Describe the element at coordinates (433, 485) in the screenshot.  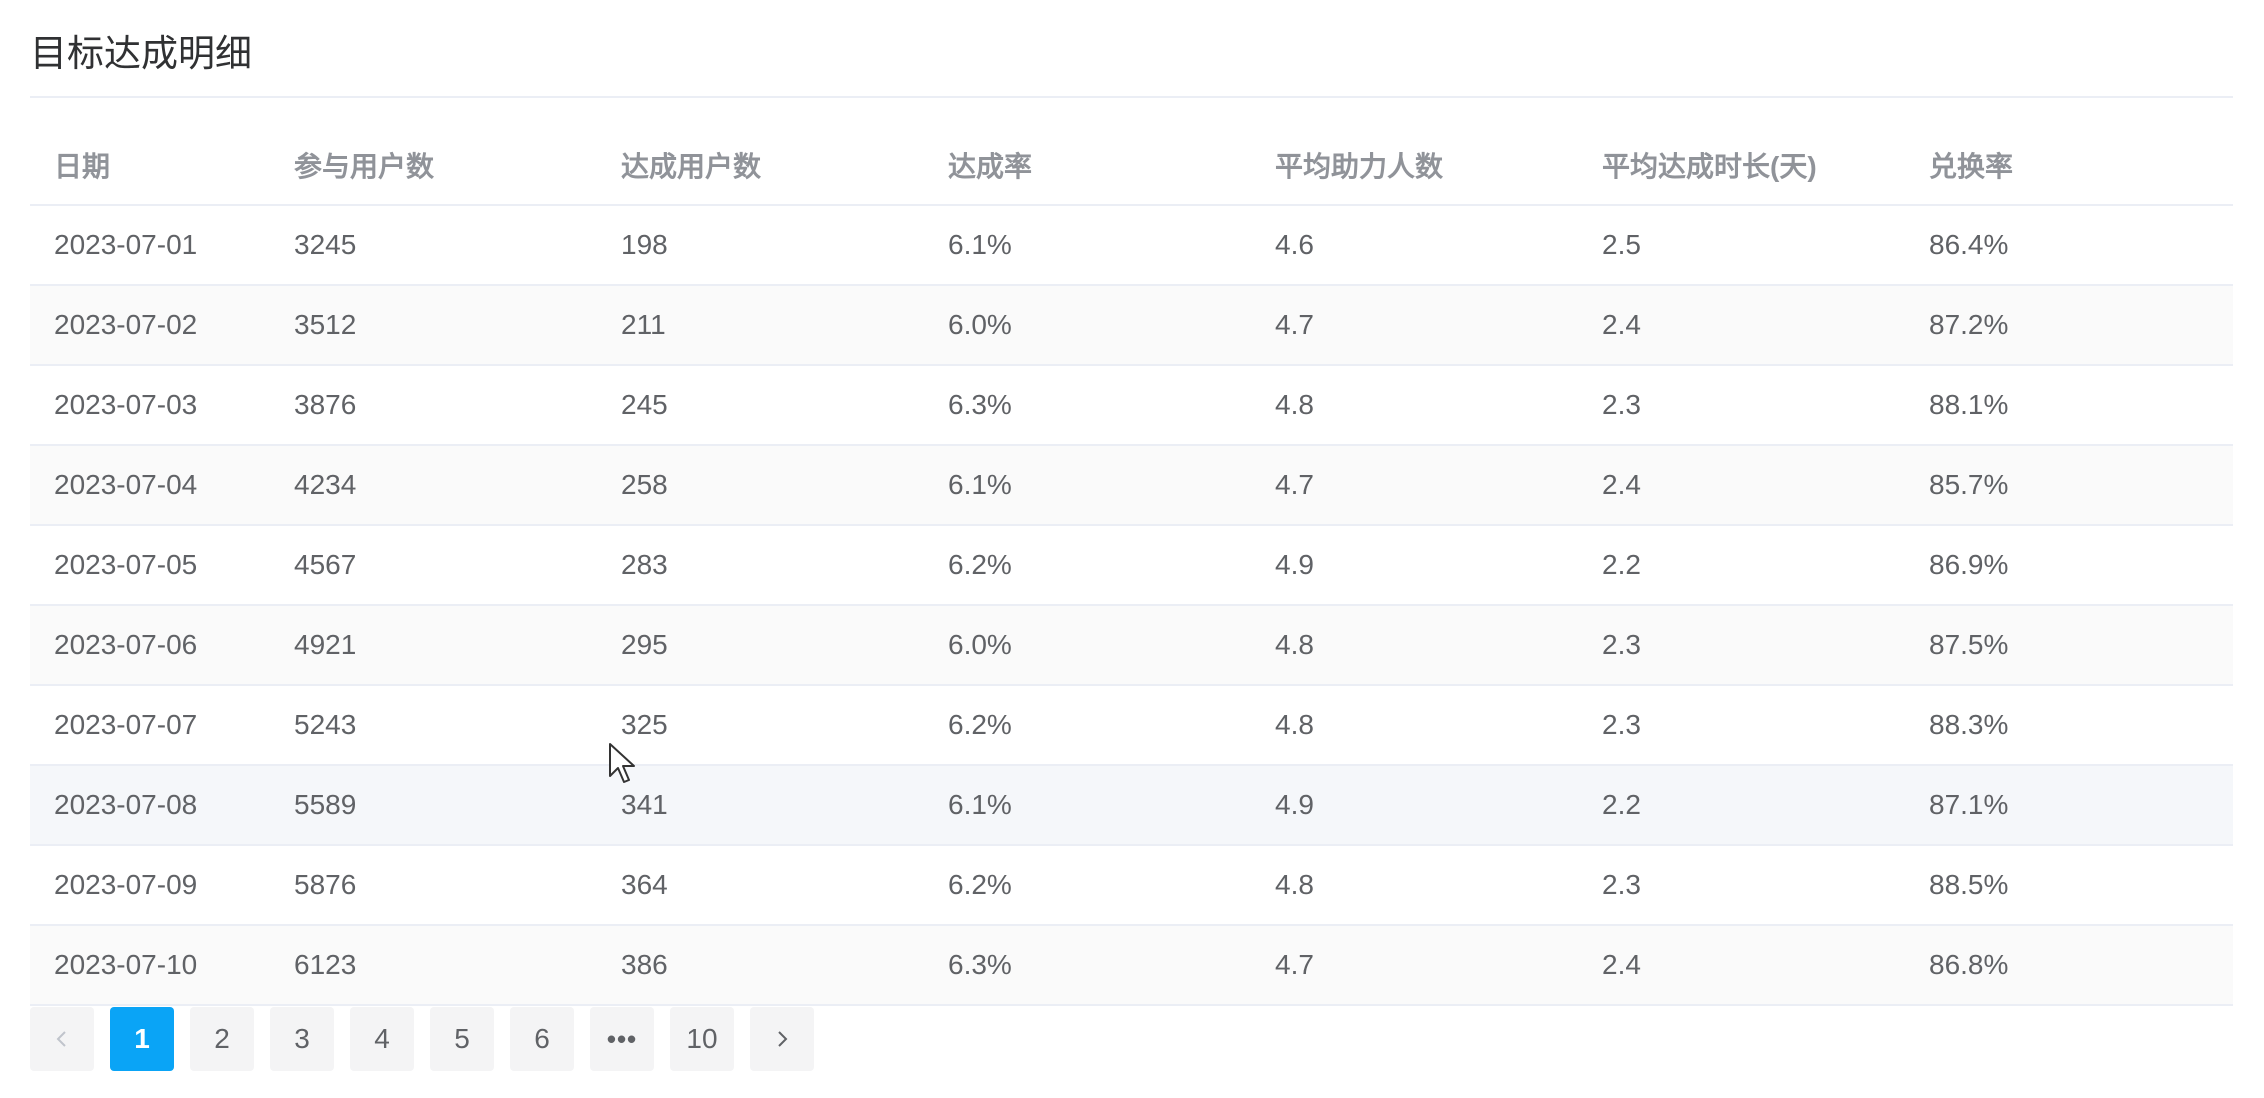
I see `cell-participants: 4234` at that location.